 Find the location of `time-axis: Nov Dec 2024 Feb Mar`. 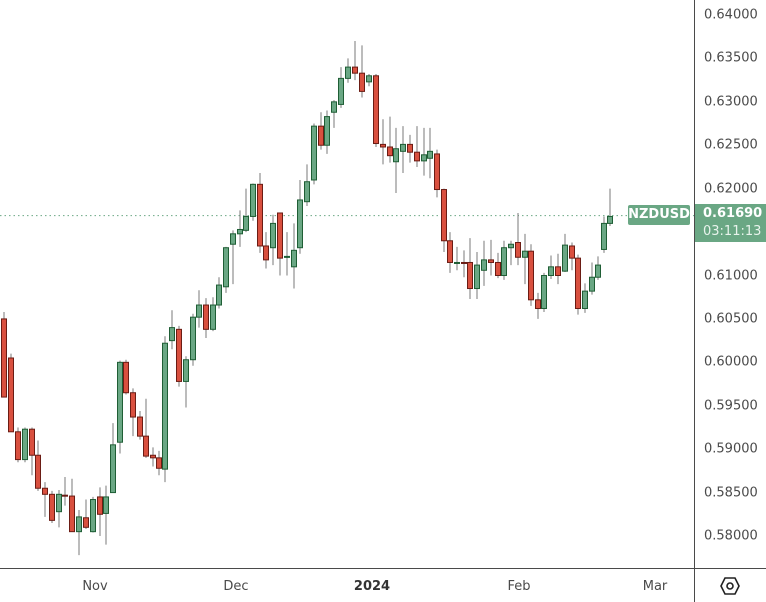

time-axis: Nov Dec 2024 Feb Mar is located at coordinates (347, 585).